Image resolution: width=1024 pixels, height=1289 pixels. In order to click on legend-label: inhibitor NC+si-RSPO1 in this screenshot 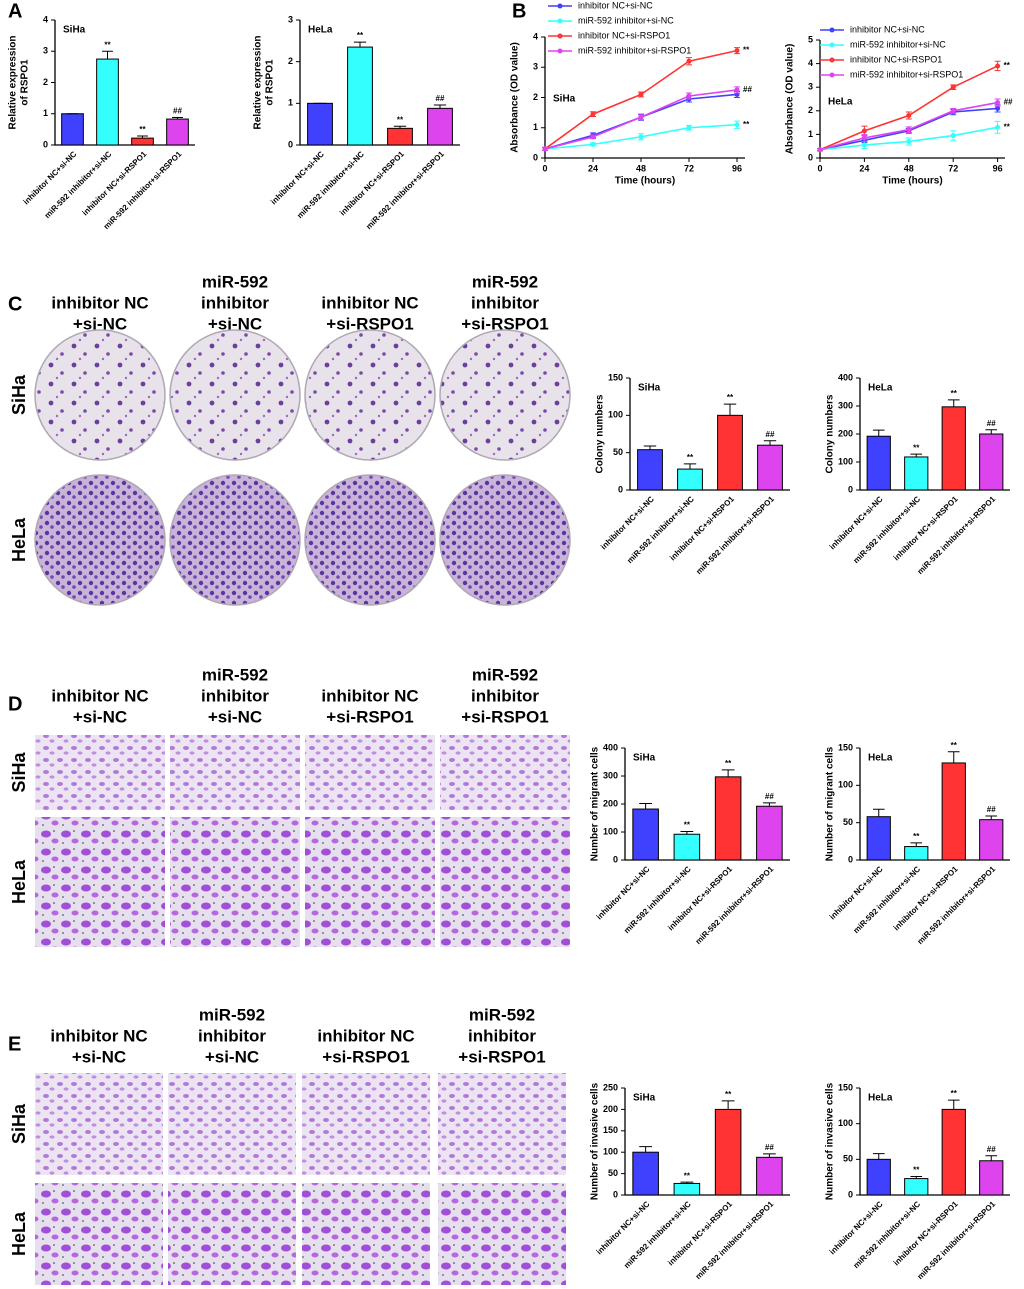, I will do `click(896, 59)`.